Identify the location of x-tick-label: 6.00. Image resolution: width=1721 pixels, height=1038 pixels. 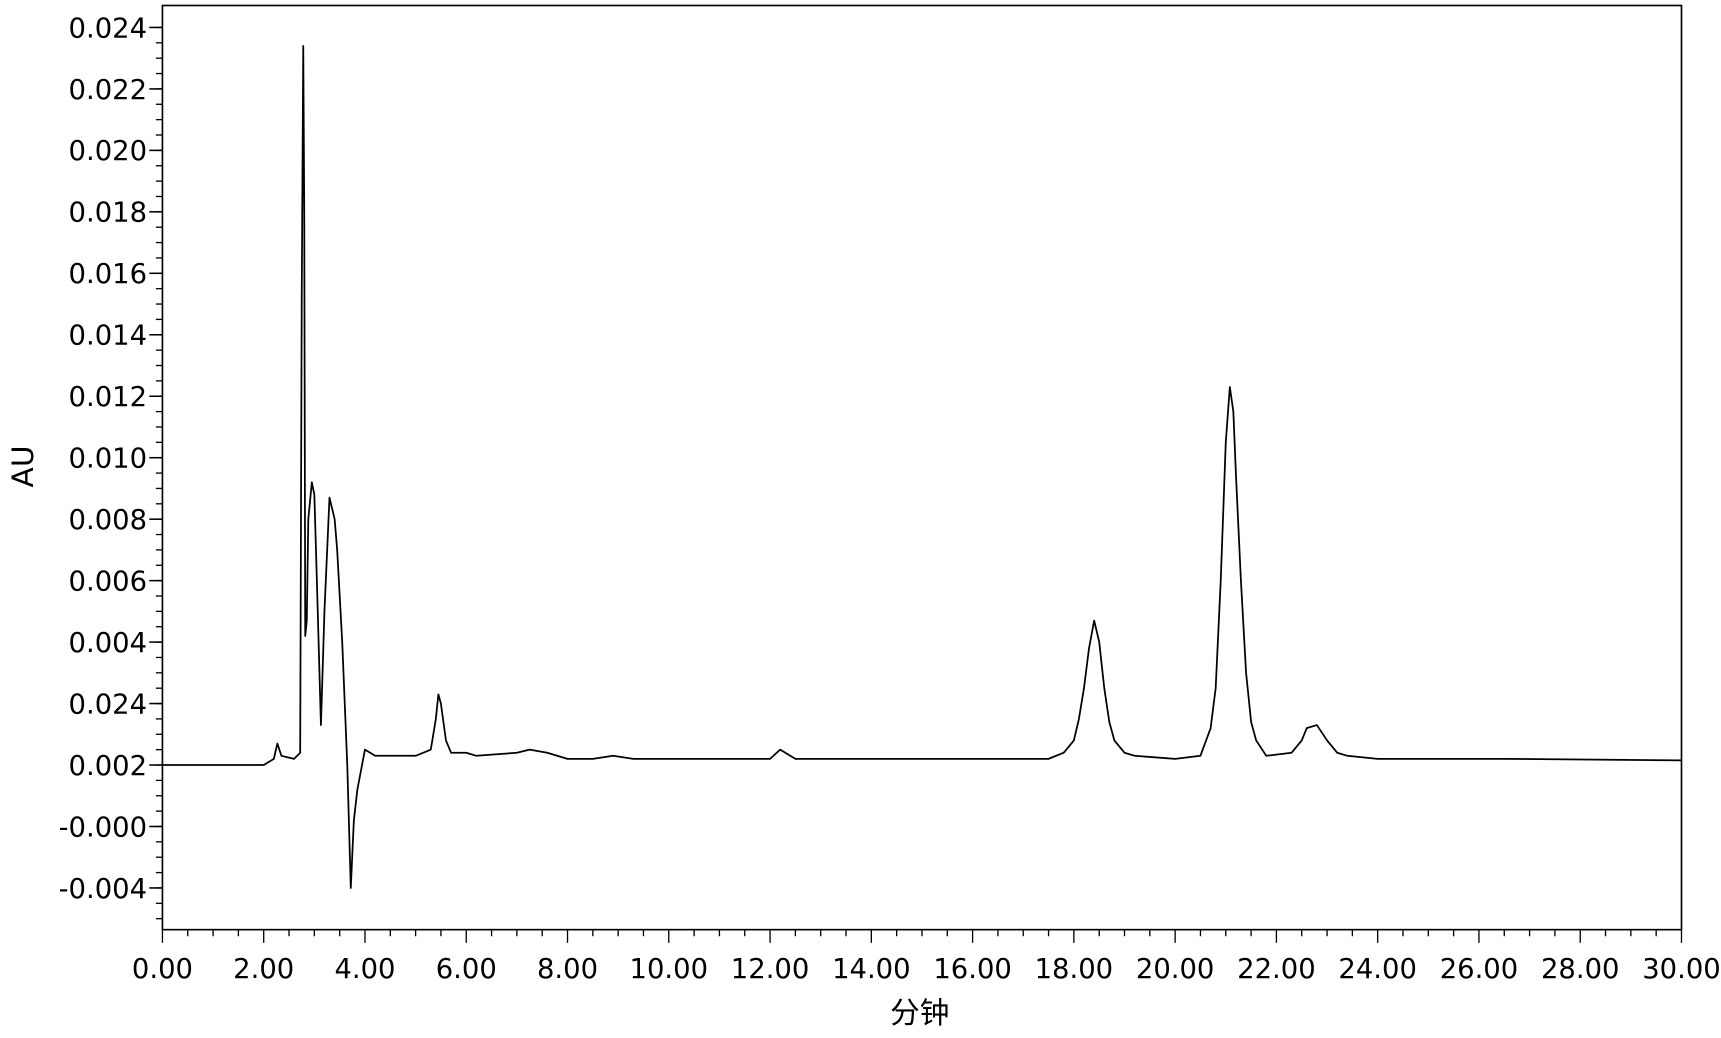
(466, 969).